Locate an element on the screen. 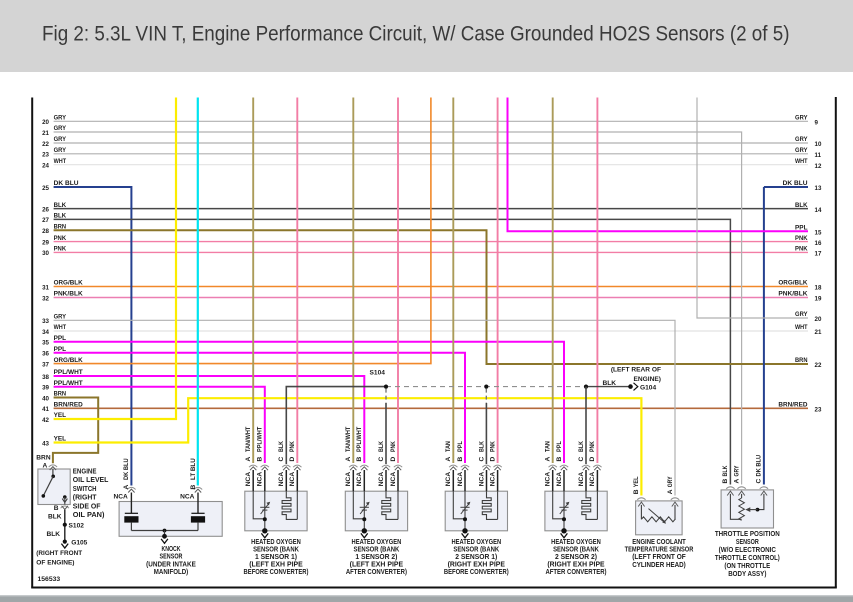 Image resolution: width=853 pixels, height=602 pixels. svg-text: 22 is located at coordinates (818, 365).